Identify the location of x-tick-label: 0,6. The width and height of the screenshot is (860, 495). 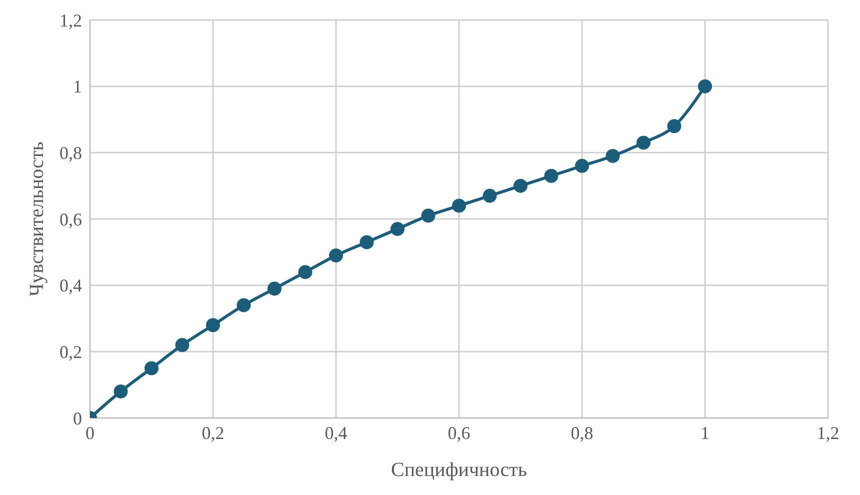
(459, 432).